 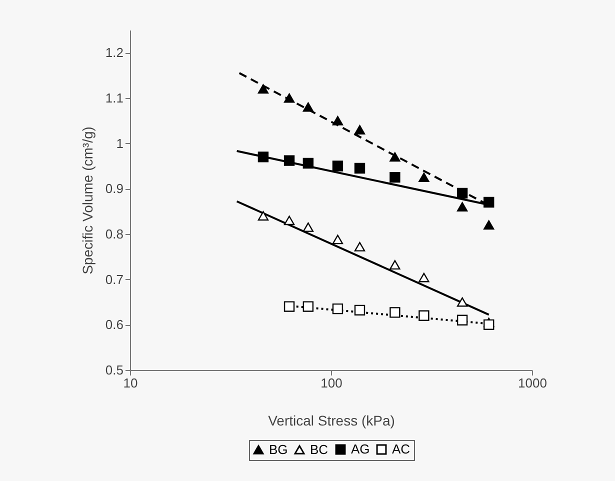 What do you see at coordinates (114, 324) in the screenshot?
I see `y-tick-label: 0.6` at bounding box center [114, 324].